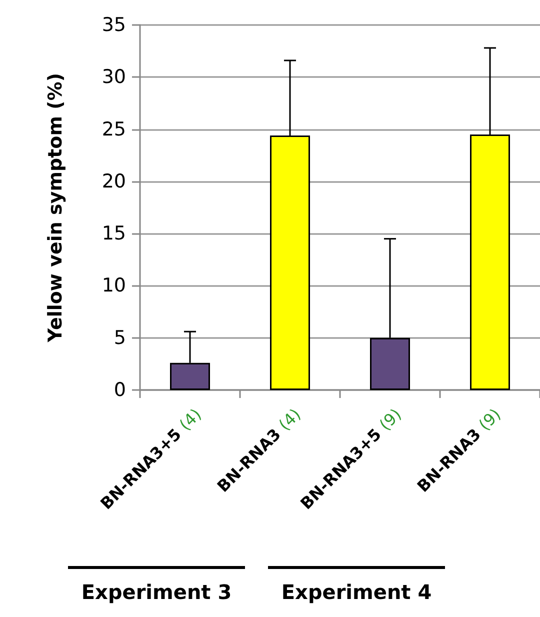 Image resolution: width=540 pixels, height=617 pixels. What do you see at coordinates (114, 233) in the screenshot?
I see `y-tick-label: 15` at bounding box center [114, 233].